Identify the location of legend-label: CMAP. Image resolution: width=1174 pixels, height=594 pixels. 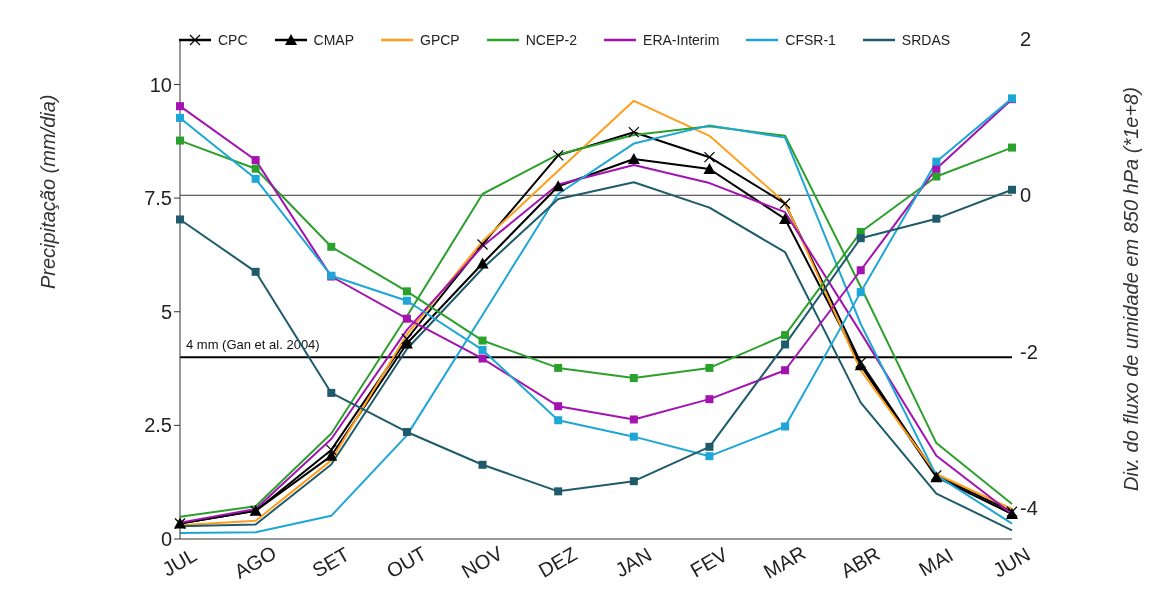
(334, 40).